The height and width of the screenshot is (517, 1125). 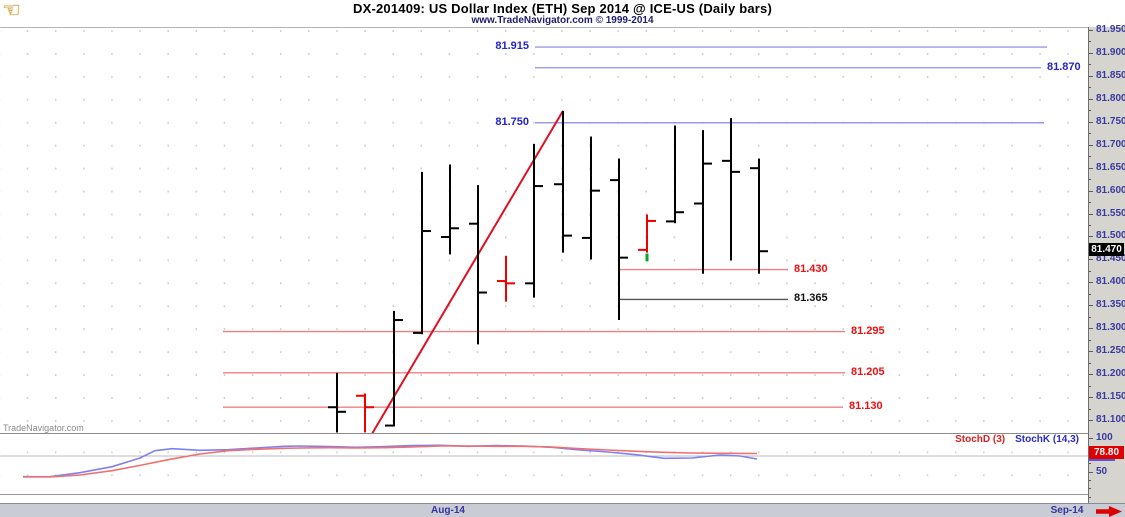 What do you see at coordinates (1110, 213) in the screenshot?
I see `price-axis-label-81.550: 81.550` at bounding box center [1110, 213].